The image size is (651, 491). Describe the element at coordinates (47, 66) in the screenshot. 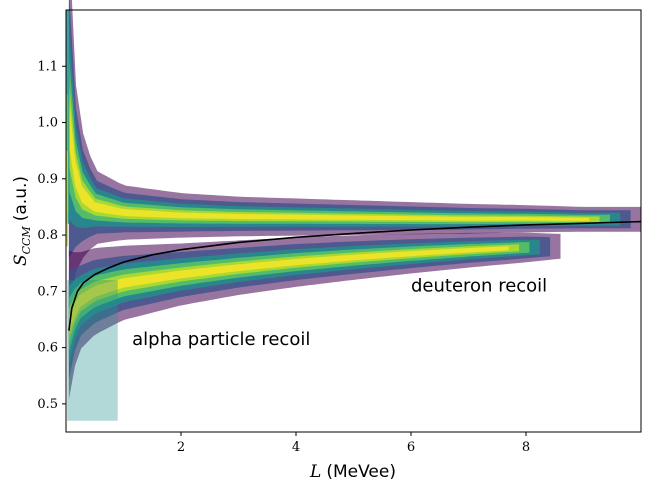

I see `y-tick-label: 1.1` at that location.